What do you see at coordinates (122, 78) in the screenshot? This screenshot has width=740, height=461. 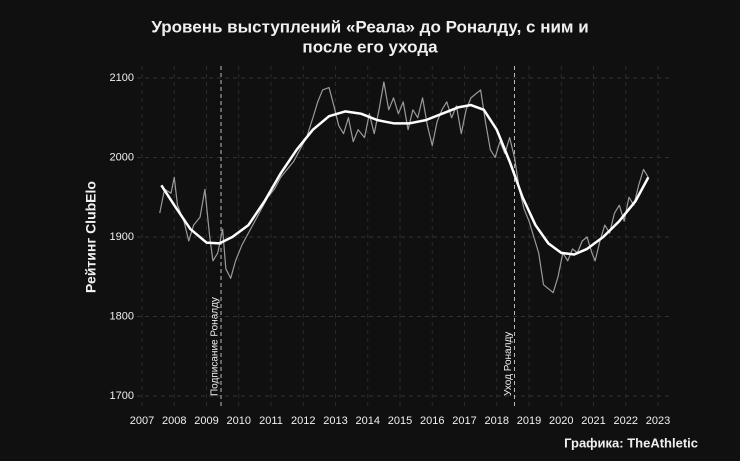 I see `y-tick-label: 2100` at bounding box center [122, 78].